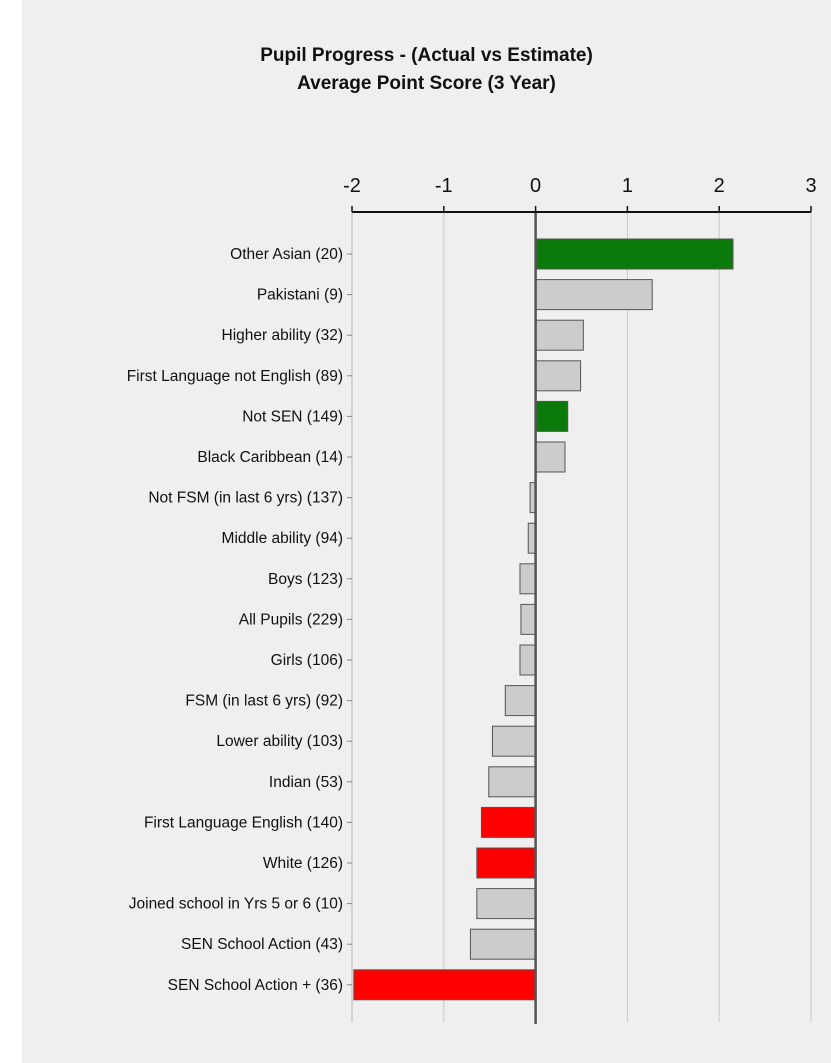  I want to click on chart-subtitle: Average Point Score (3 Year), so click(426, 83).